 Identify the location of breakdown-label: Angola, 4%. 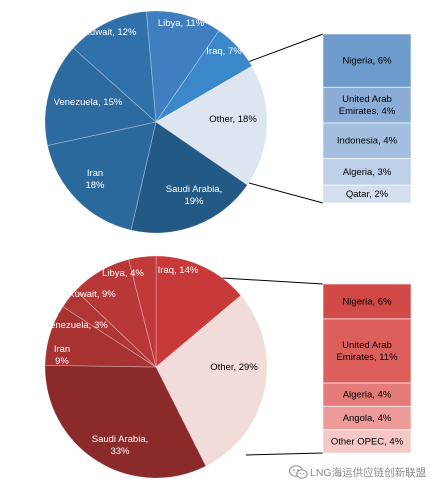
(367, 418).